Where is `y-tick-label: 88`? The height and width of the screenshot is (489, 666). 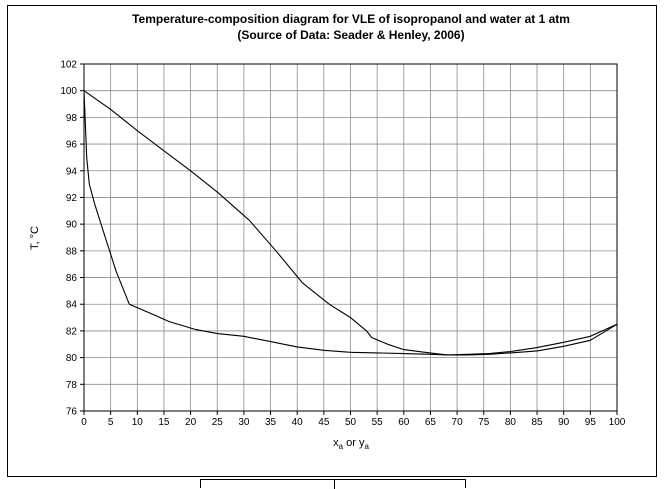
y-tick-label: 88 is located at coordinates (72, 251).